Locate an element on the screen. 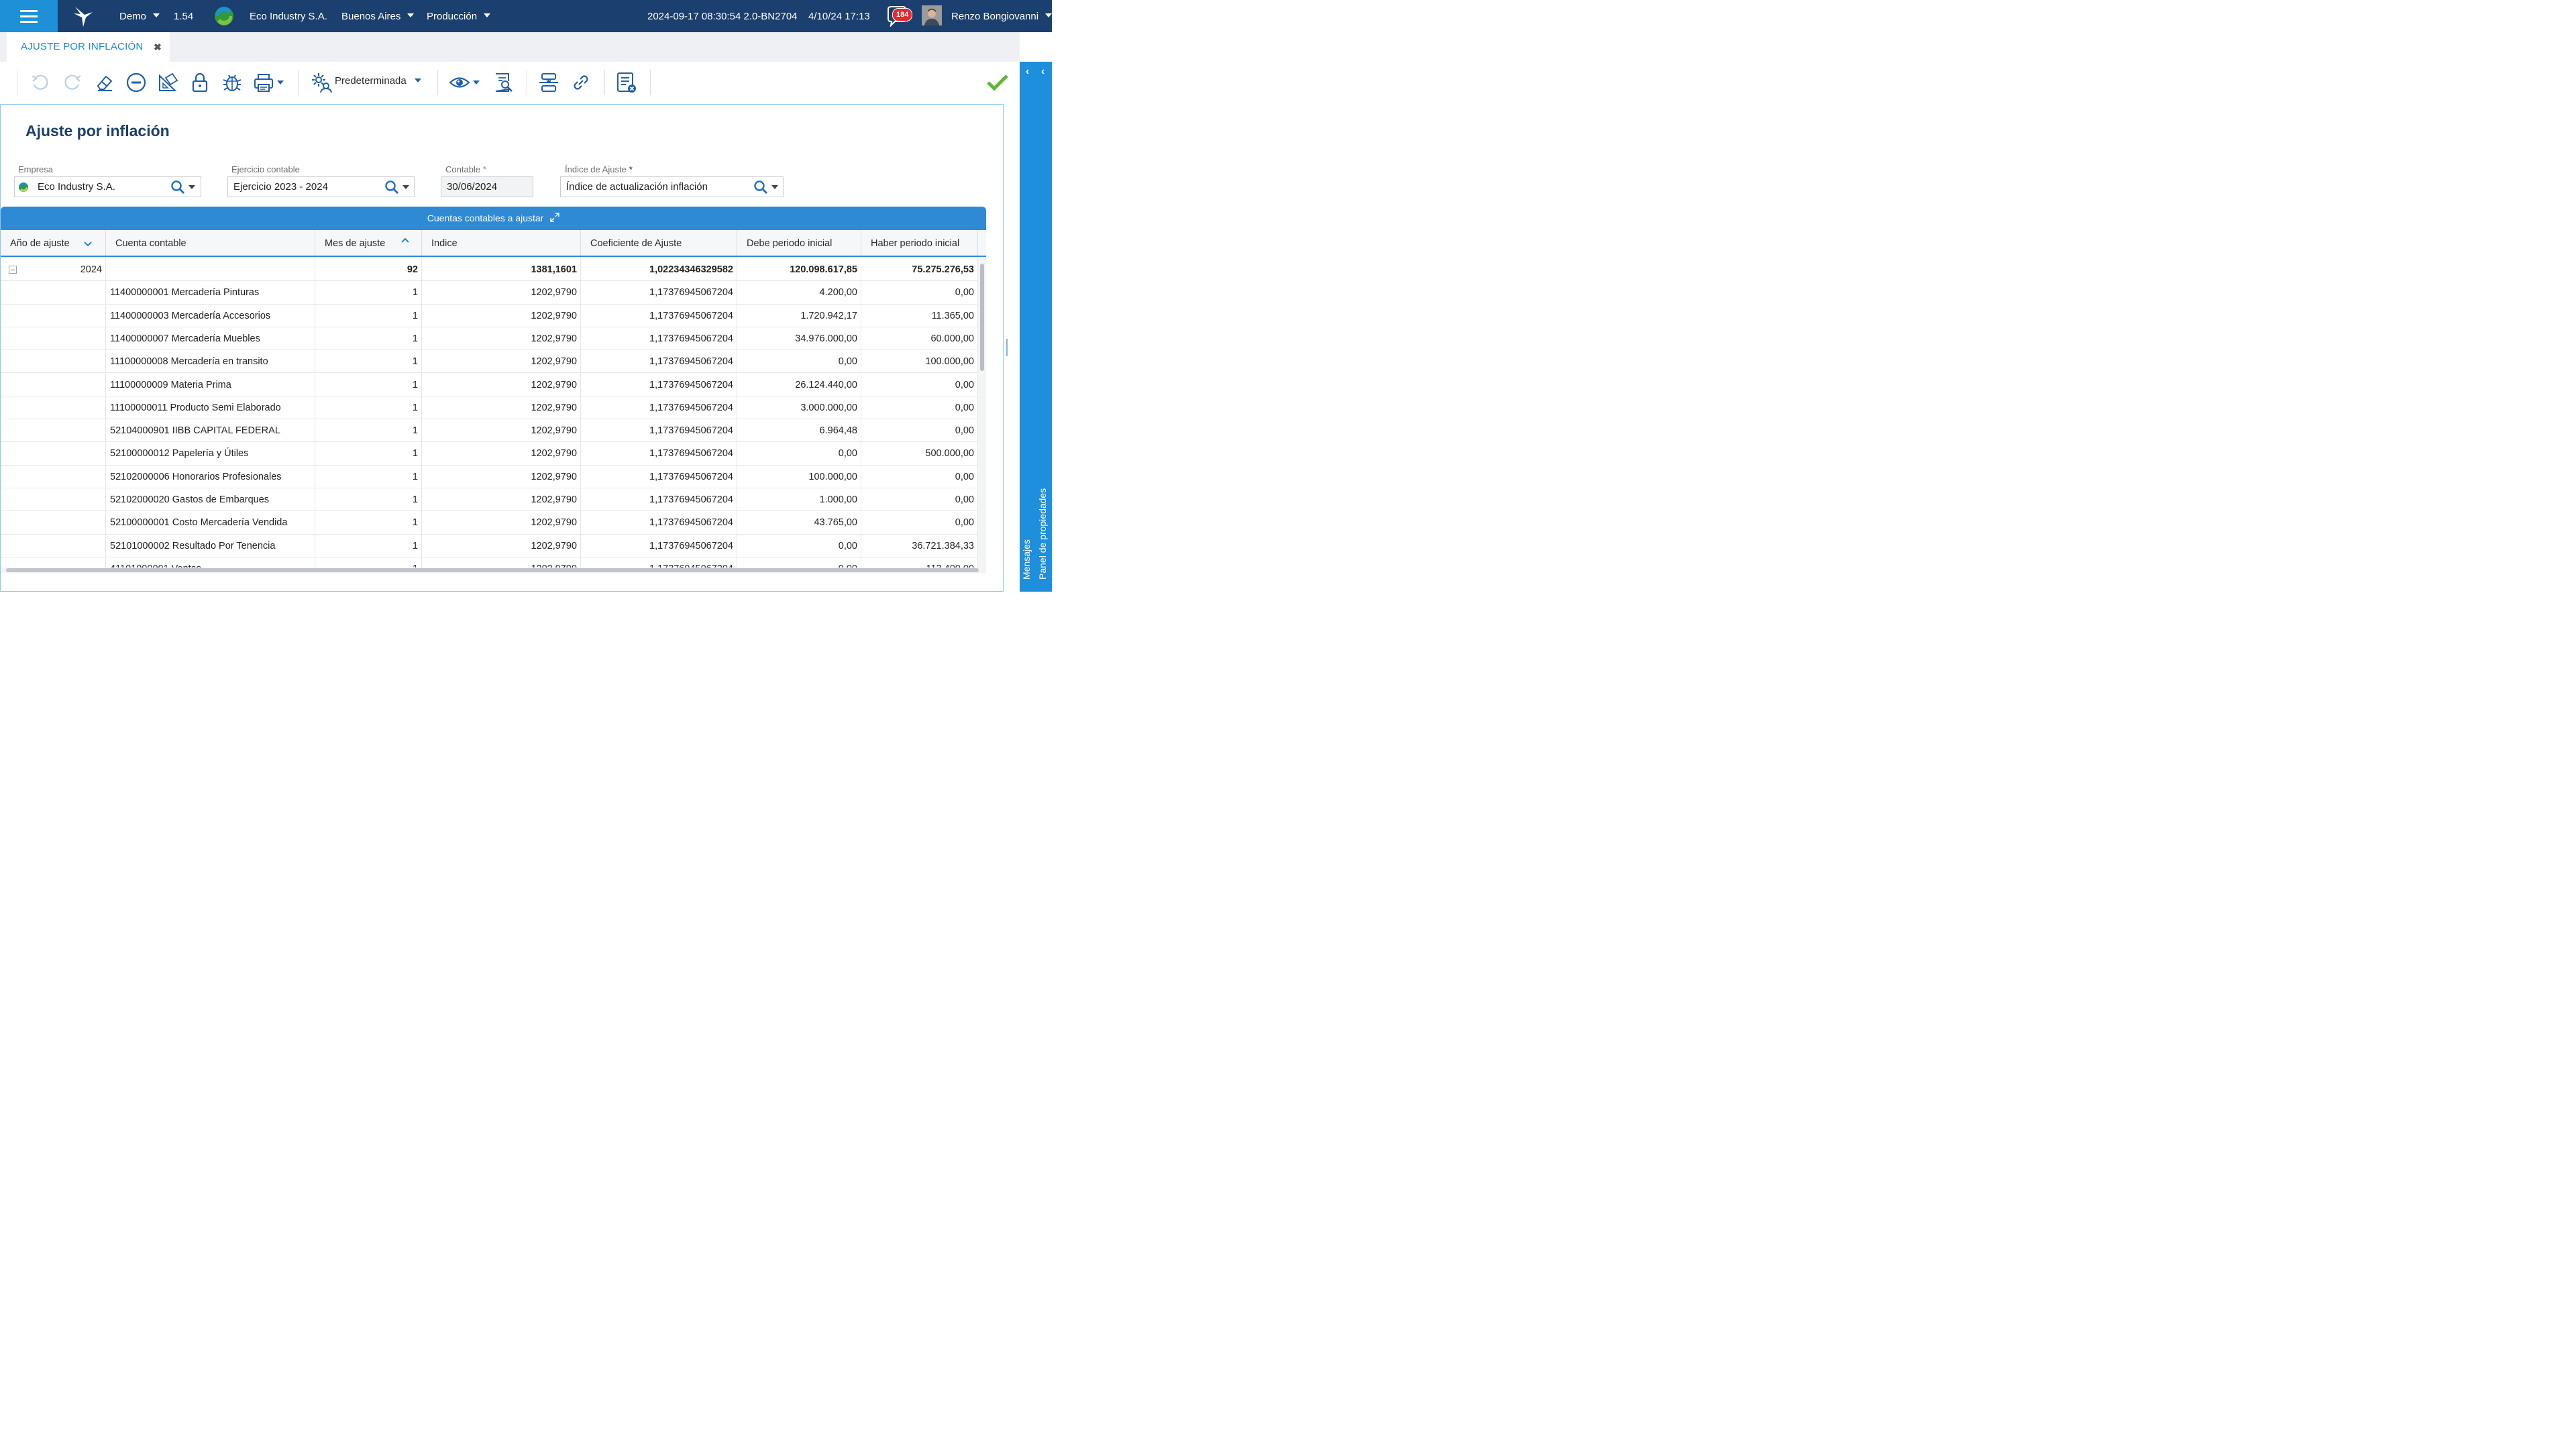  view-button is located at coordinates (465, 82).